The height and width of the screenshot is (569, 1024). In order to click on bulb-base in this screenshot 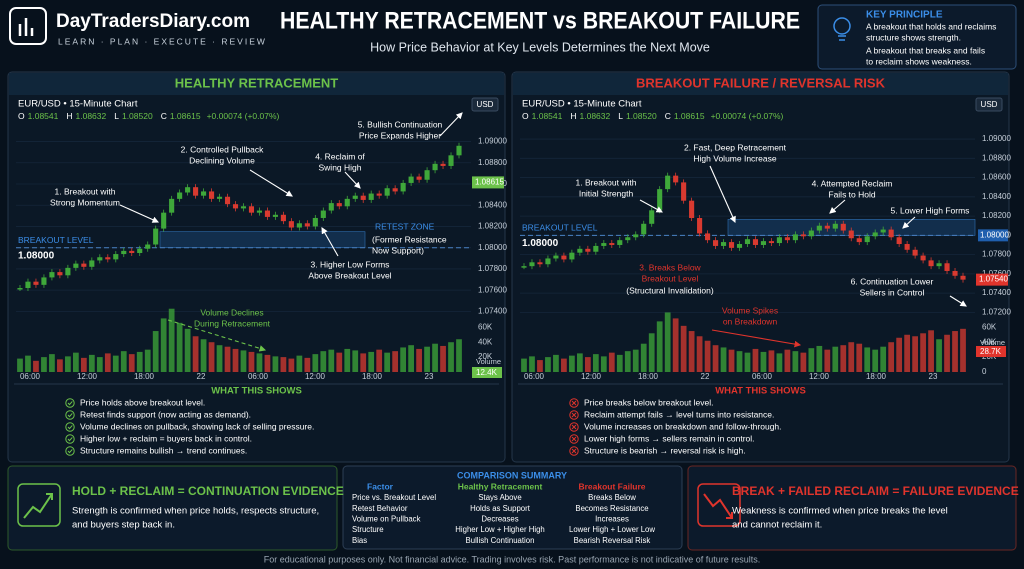, I will do `click(842, 38)`.